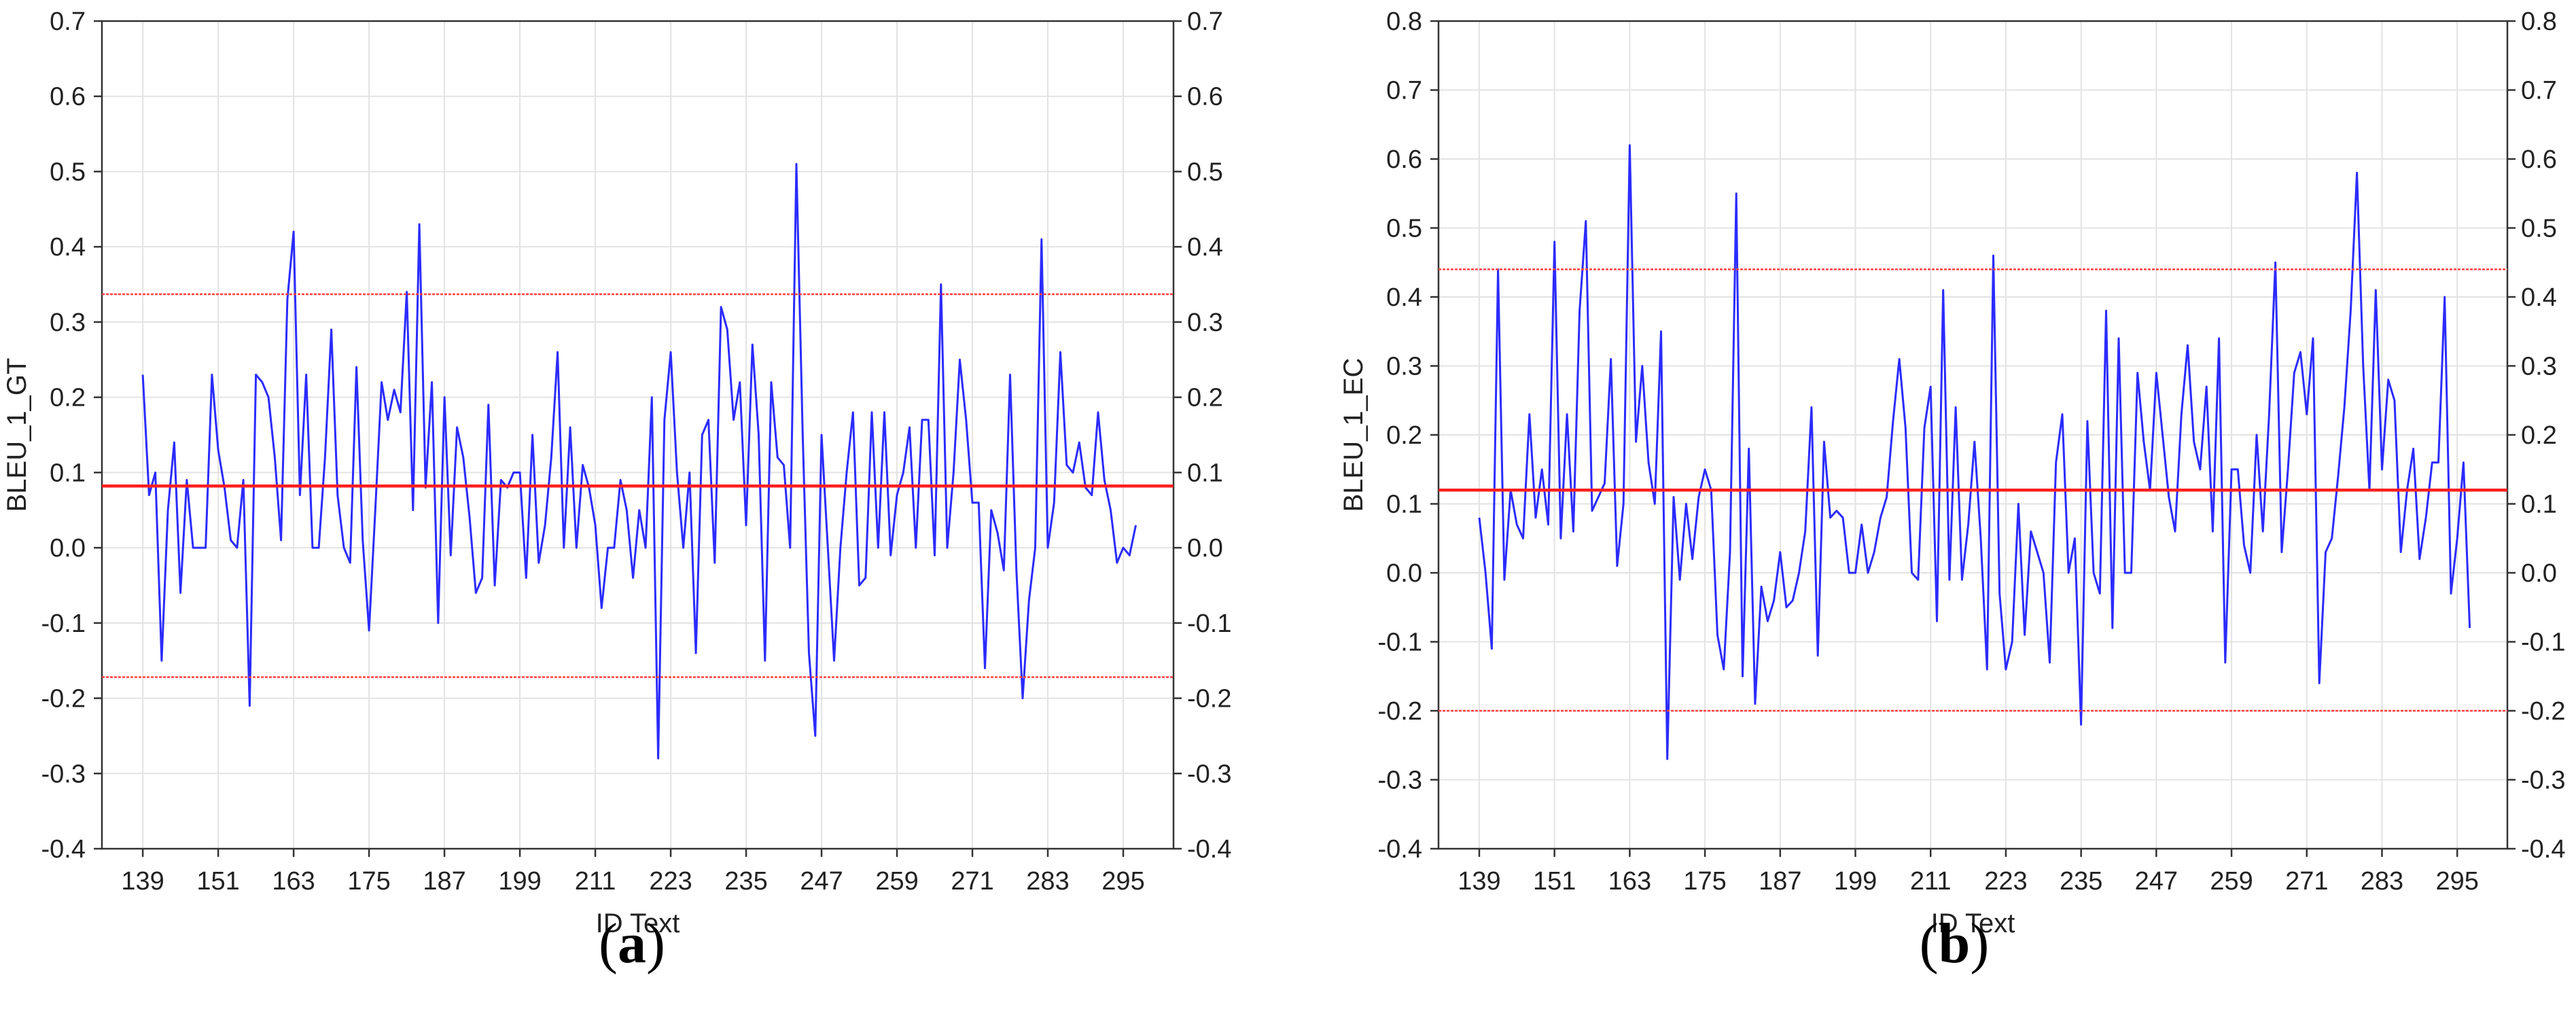 This screenshot has width=2576, height=1022. I want to click on chart-b-caption: (b), so click(1954, 943).